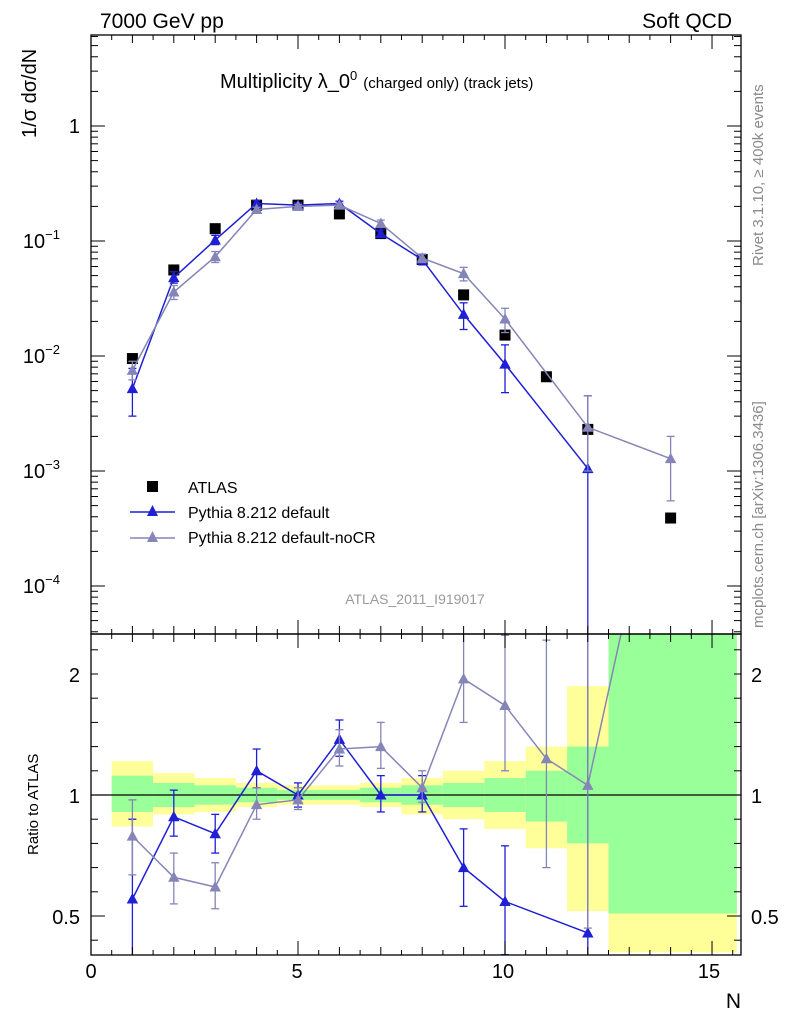 This screenshot has height=1024, width=786. I want to click on ytick-exp-1e-2: −2, so click(52, 349).